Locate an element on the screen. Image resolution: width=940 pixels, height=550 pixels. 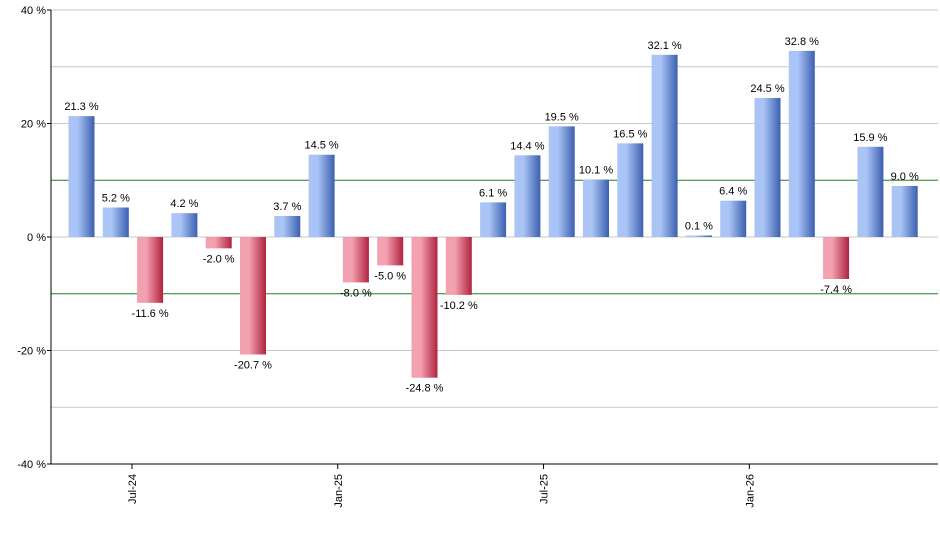
data-label: 0.1 % is located at coordinates (699, 227).